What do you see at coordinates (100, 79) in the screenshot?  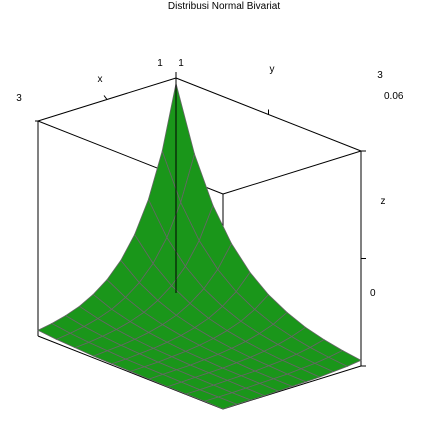 I see `x-axis-label: x` at bounding box center [100, 79].